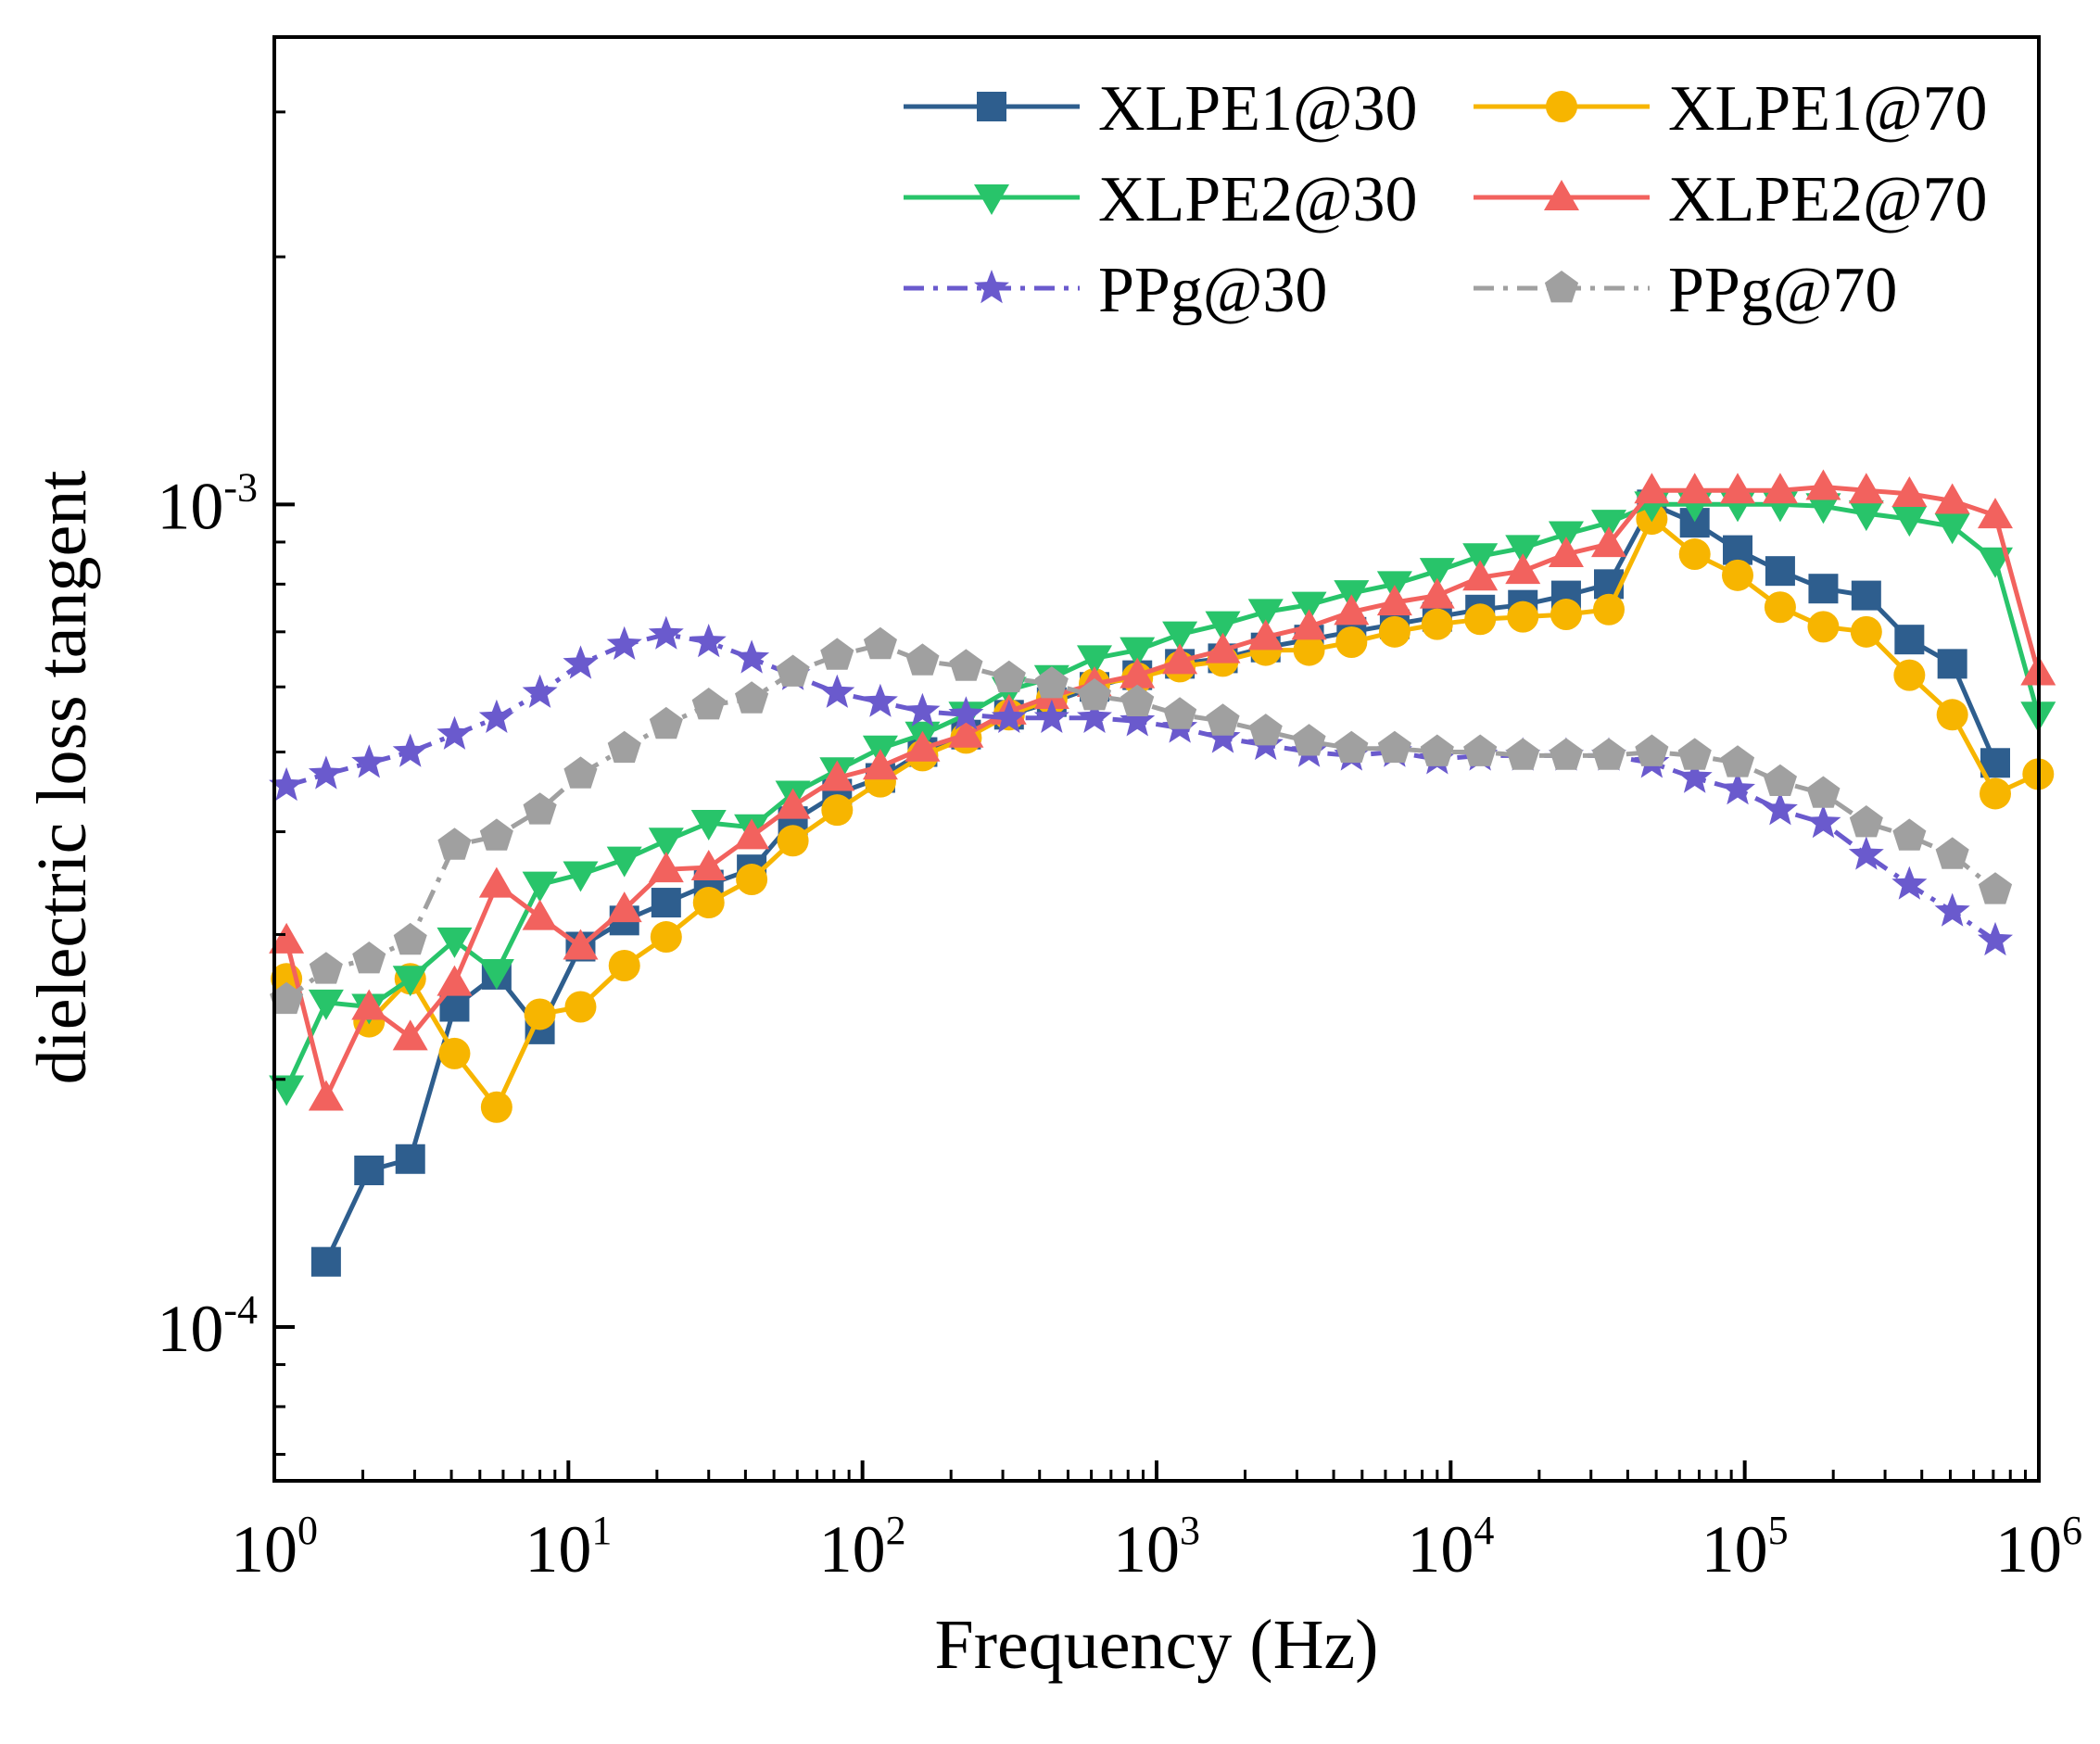  What do you see at coordinates (207, 503) in the screenshot?
I see `y-tick-label: 10⁻³` at bounding box center [207, 503].